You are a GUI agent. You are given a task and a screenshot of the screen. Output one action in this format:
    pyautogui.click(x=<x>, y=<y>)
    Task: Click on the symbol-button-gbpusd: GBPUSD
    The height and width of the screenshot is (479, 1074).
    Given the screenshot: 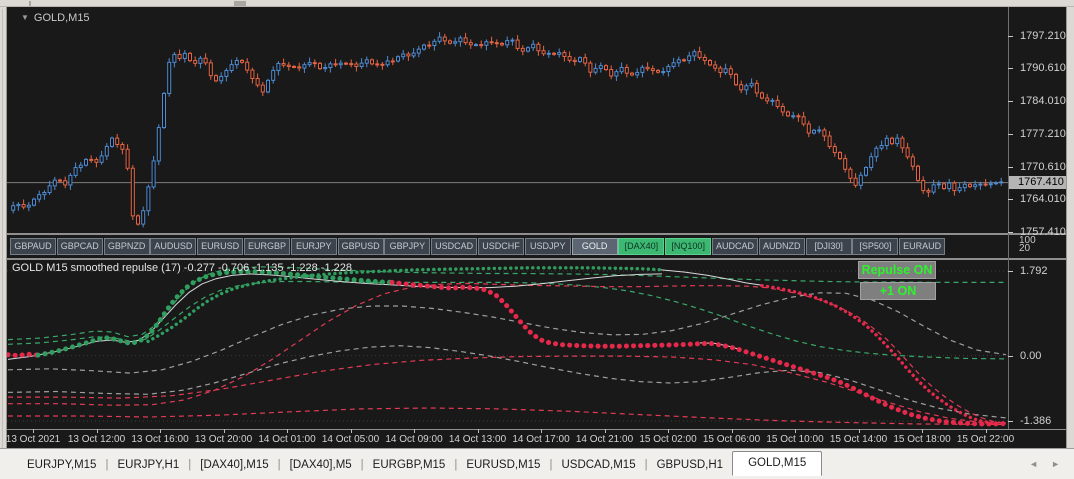 What is the action you would take?
    pyautogui.click(x=360, y=246)
    